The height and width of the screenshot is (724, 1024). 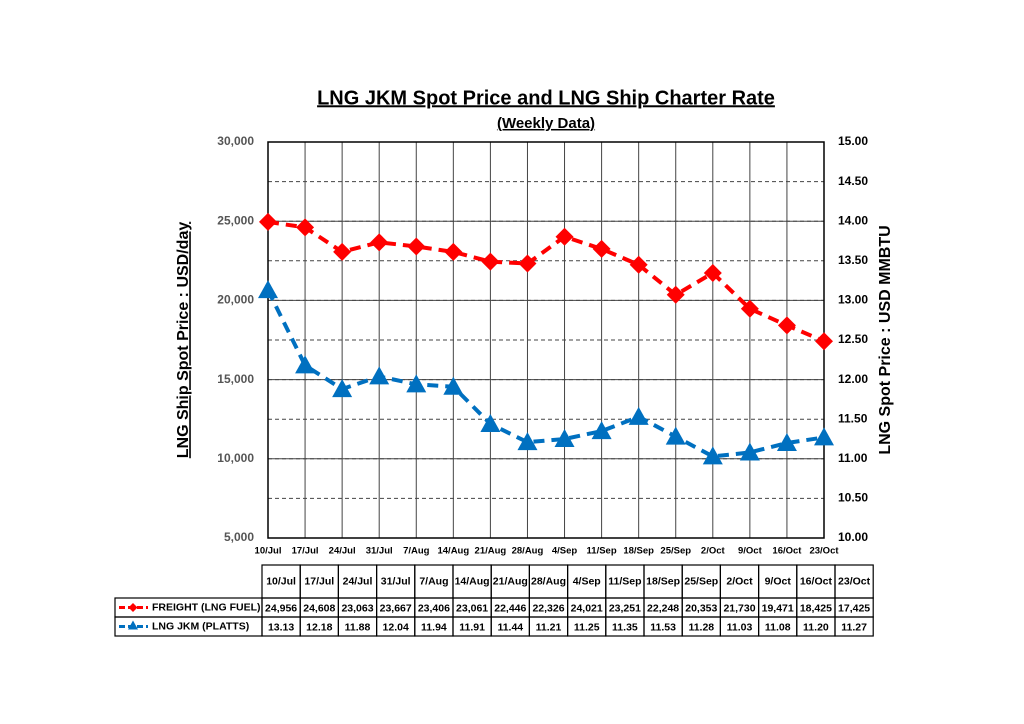 What do you see at coordinates (319, 581) in the screenshot?
I see `table-header: 17/Jul` at bounding box center [319, 581].